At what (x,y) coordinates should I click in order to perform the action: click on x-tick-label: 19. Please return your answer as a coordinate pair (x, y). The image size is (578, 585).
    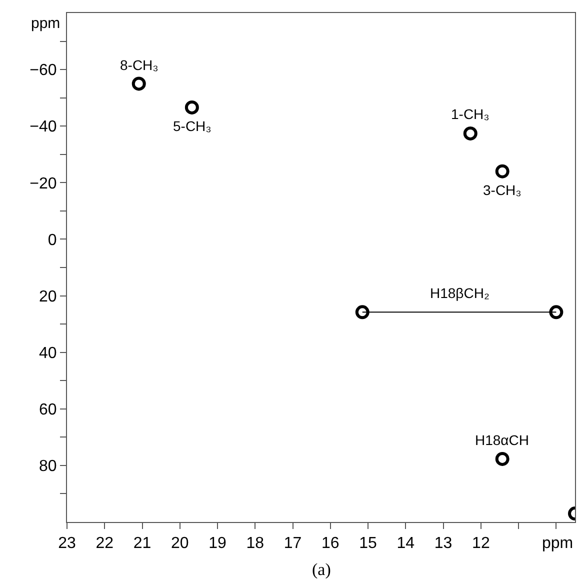
    Looking at the image, I should click on (217, 543).